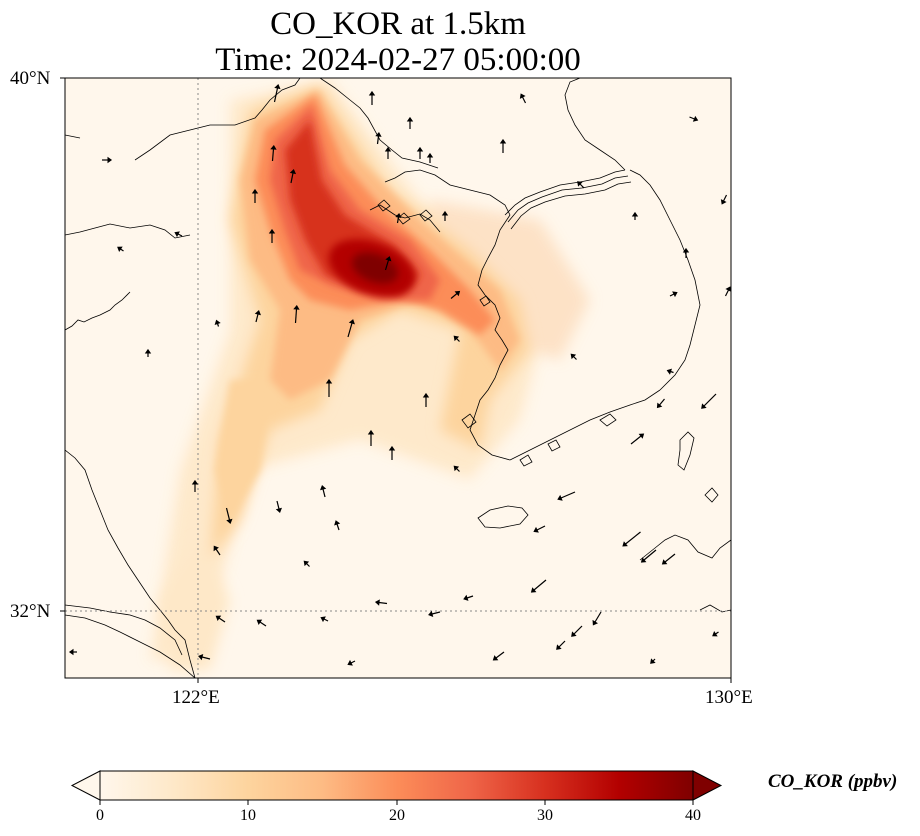 The width and height of the screenshot is (920, 836). What do you see at coordinates (248, 815) in the screenshot?
I see `colorbar-tick-10: 10` at bounding box center [248, 815].